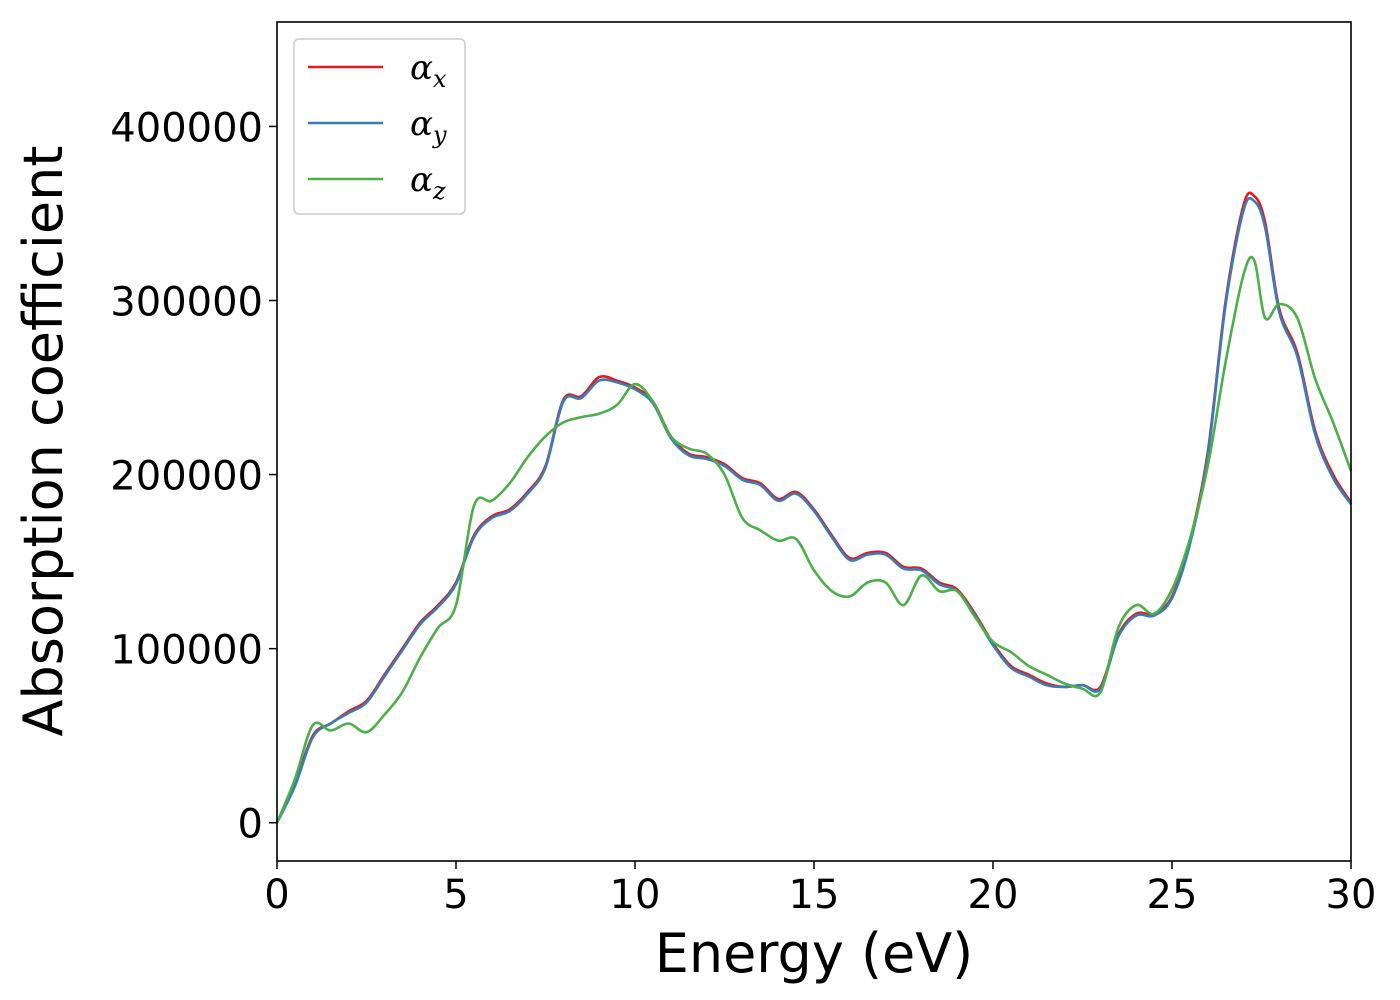 This screenshot has height=1000, width=1400. I want to click on x-tick-label: 10, so click(635, 895).